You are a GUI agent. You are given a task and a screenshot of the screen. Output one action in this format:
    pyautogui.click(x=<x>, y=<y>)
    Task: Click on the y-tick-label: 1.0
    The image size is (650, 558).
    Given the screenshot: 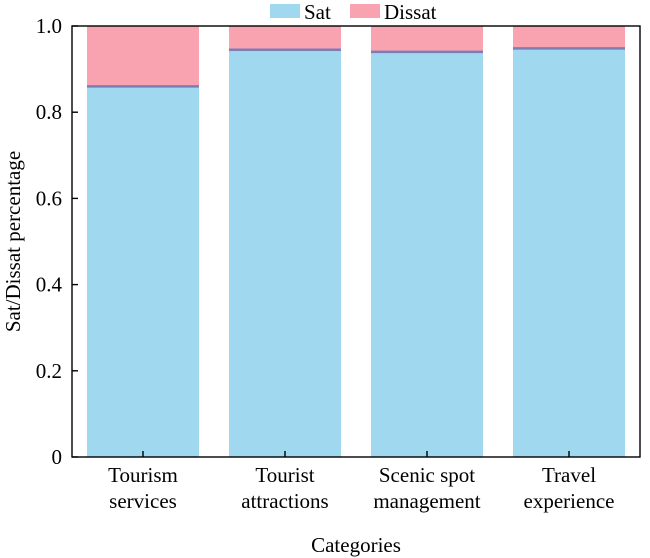 What is the action you would take?
    pyautogui.click(x=49, y=26)
    